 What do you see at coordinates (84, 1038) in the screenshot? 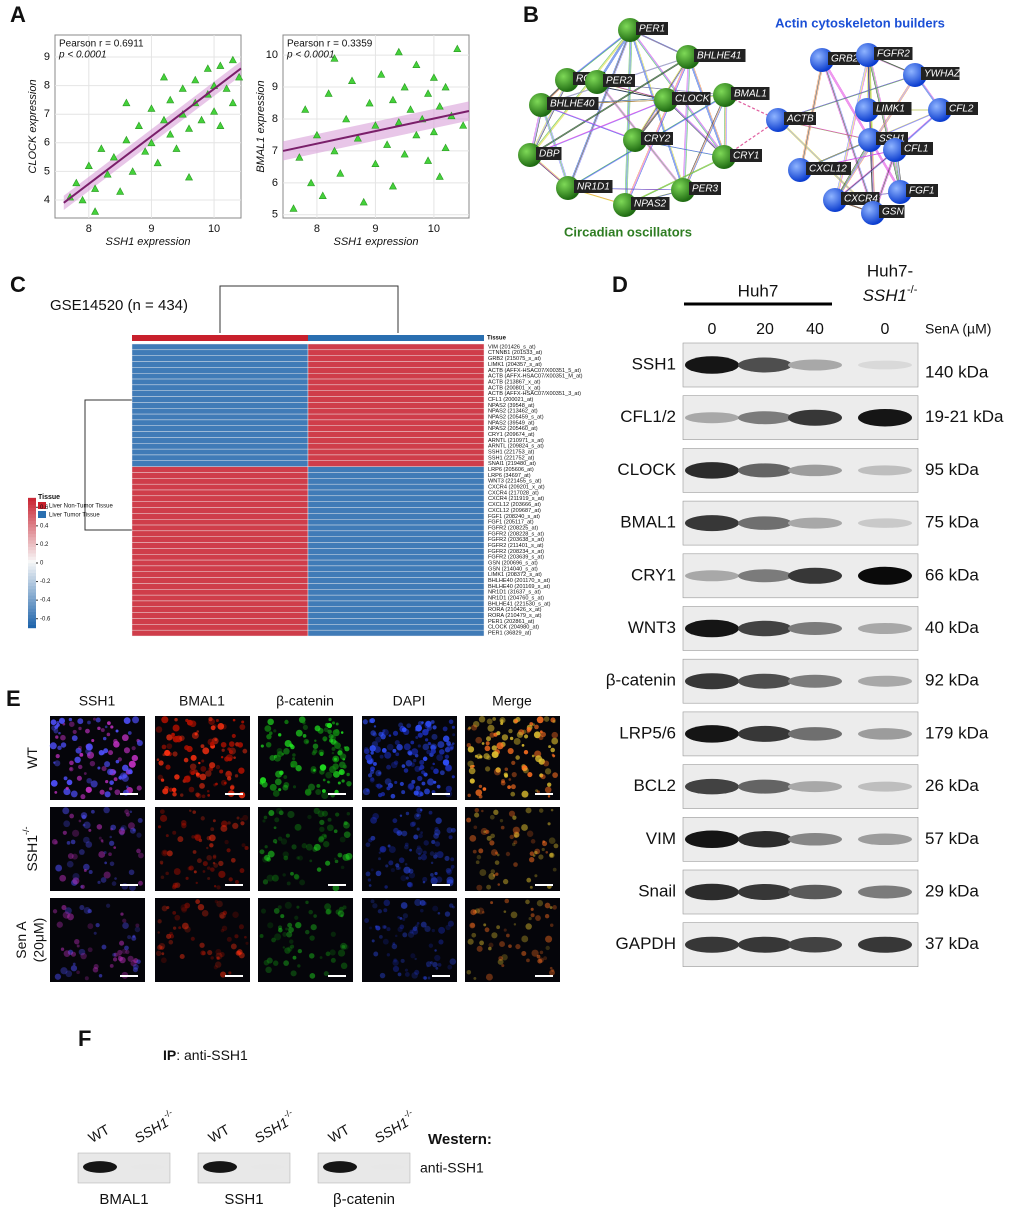
I see `panel-label: F` at bounding box center [84, 1038].